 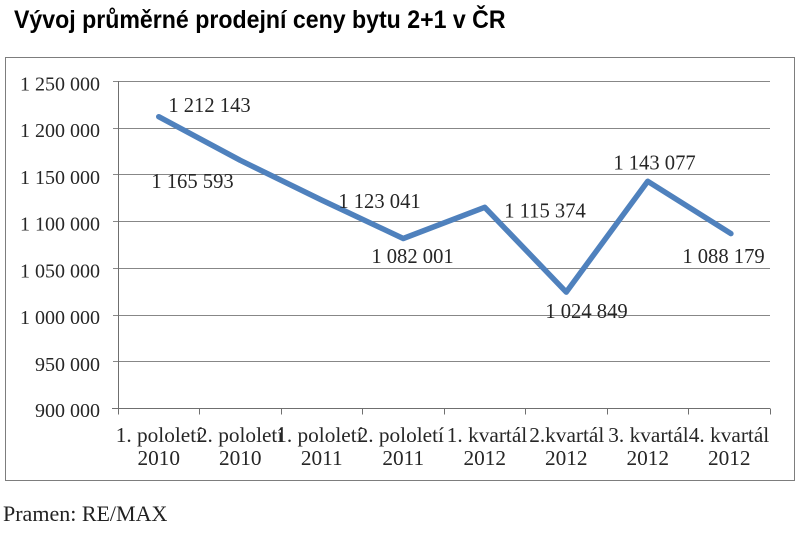 I want to click on svg-text: 1 082 001, so click(x=412, y=257).